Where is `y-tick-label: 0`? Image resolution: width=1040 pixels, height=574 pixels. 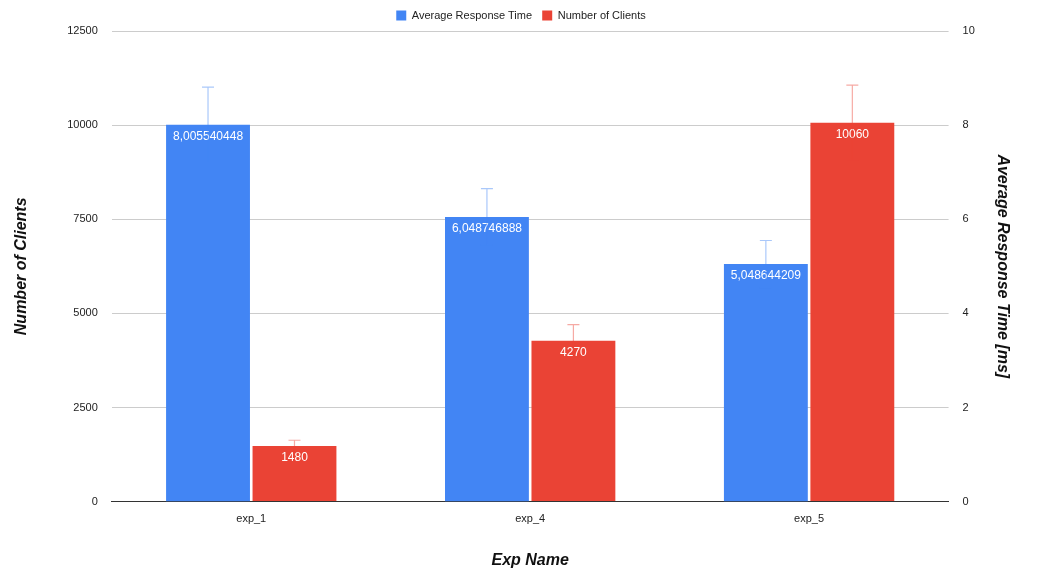
y-tick-label: 0 is located at coordinates (94, 500).